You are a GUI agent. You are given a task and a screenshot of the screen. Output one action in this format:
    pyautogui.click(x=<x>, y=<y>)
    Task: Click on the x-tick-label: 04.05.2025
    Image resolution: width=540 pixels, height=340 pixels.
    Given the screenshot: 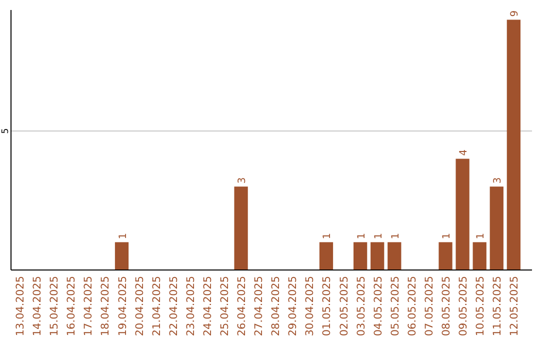 What is the action you would take?
    pyautogui.click(x=378, y=306)
    